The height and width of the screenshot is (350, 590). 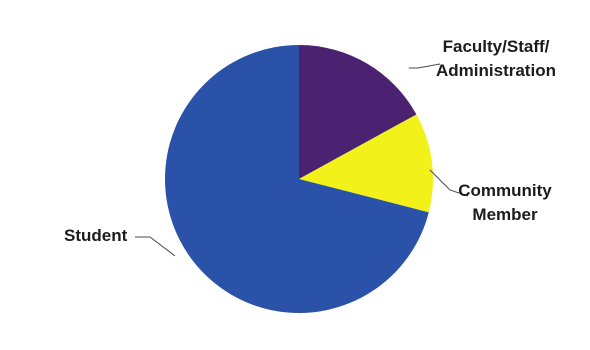 I want to click on slice-label-0-line-0: Faculty/Staff/, so click(x=496, y=46).